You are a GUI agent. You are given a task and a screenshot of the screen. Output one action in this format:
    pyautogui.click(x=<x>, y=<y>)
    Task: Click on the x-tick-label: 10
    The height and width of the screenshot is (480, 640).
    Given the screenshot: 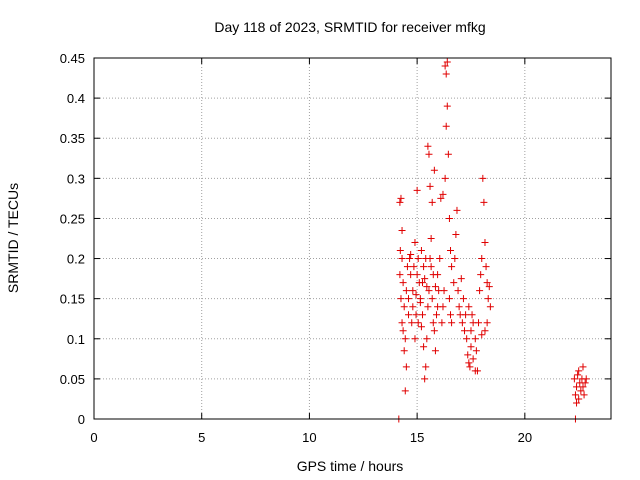 What is the action you would take?
    pyautogui.click(x=309, y=437)
    